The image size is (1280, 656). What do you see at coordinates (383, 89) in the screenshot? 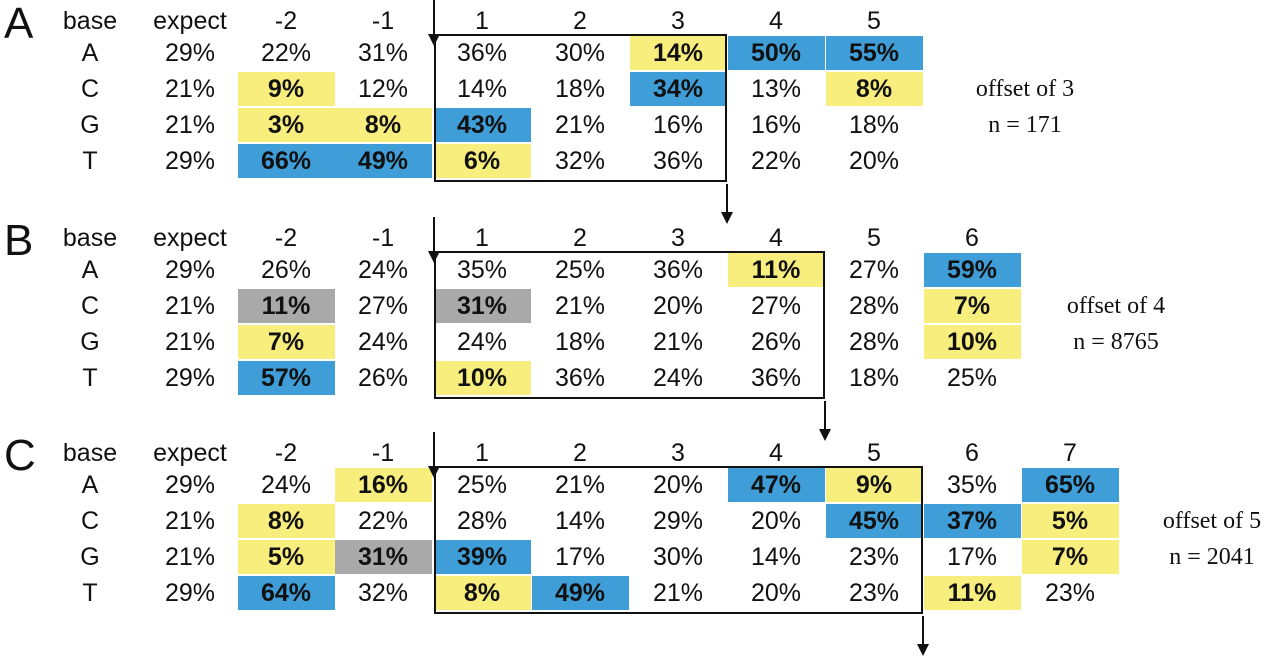
I see `frequency-cell: 12%` at bounding box center [383, 89].